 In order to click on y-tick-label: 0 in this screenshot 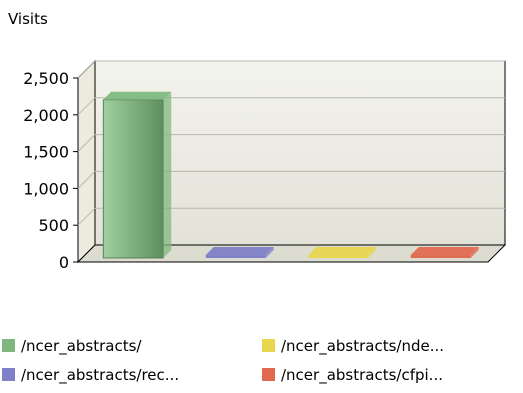, I will do `click(64, 262)`.